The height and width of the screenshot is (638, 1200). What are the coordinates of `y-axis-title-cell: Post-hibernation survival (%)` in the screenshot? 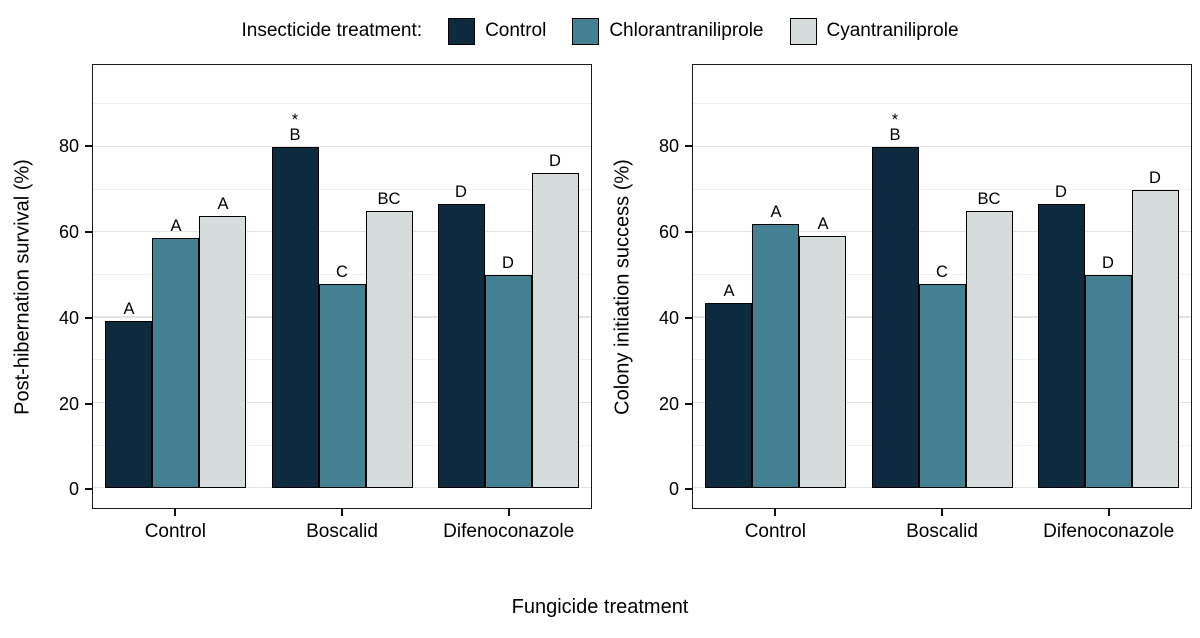 It's located at (23, 286).